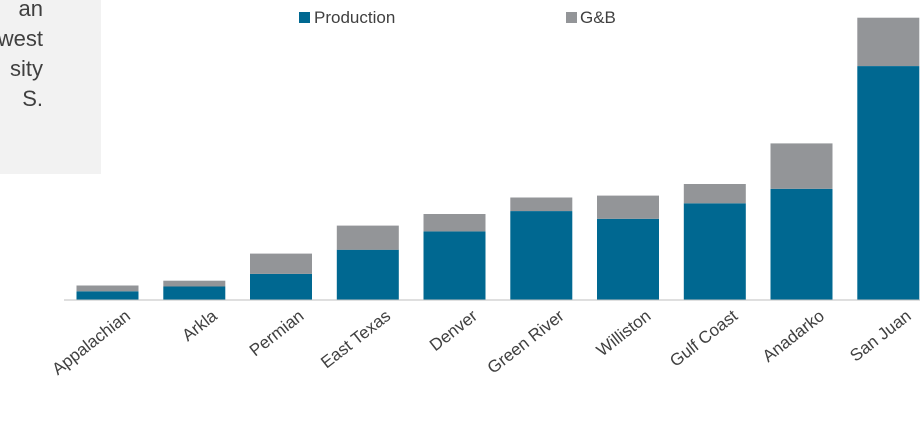  Describe the element at coordinates (457, 17) in the screenshot. I see `legend: Production G&B` at that location.